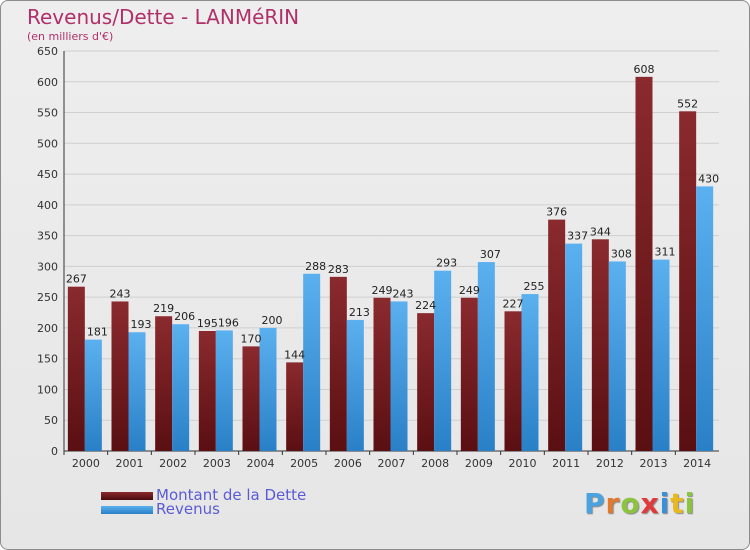  What do you see at coordinates (163, 308) in the screenshot?
I see `data-label-debt: 219` at bounding box center [163, 308].